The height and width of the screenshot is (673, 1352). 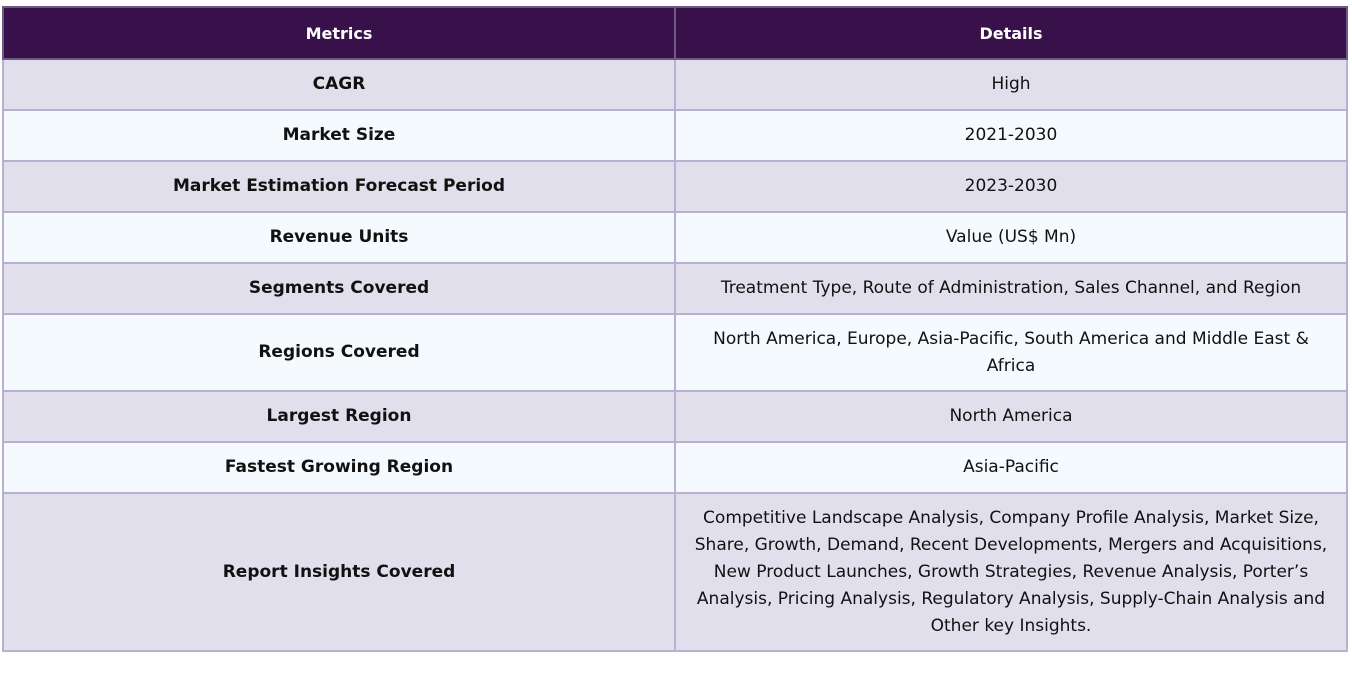 I want to click on details-cell: 2023-2030, so click(x=1011, y=186).